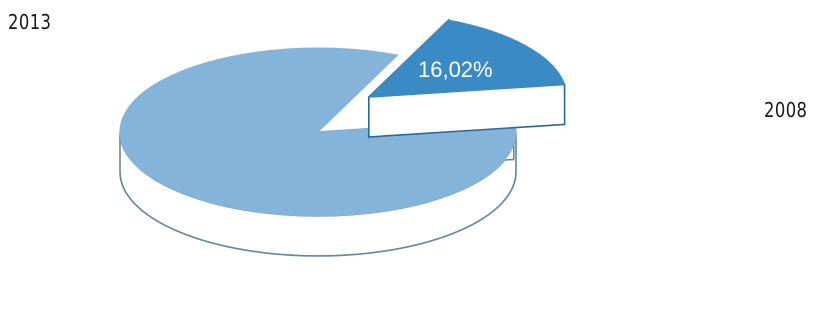  Describe the element at coordinates (786, 110) in the screenshot. I see `year-label-2008: 2008` at that location.